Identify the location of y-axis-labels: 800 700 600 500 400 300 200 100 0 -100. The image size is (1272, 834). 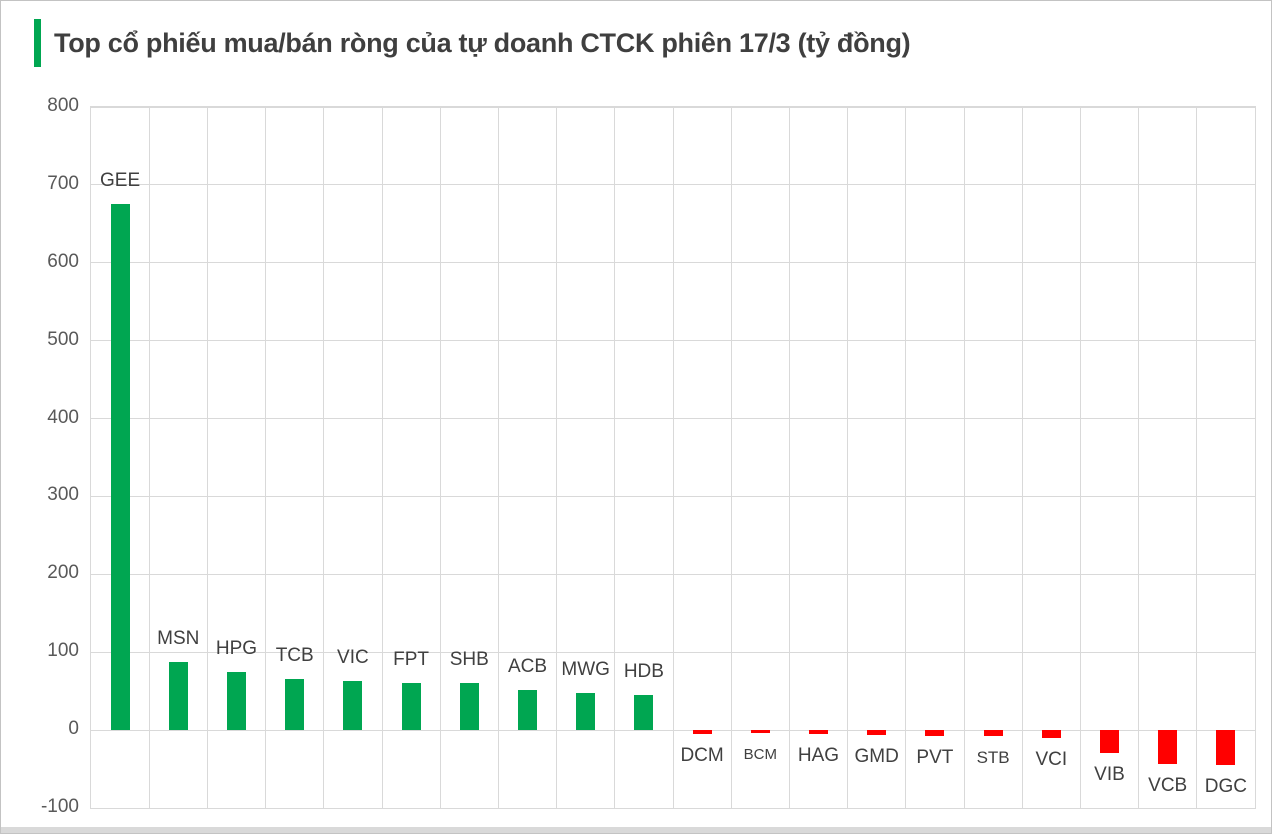
(40, 456).